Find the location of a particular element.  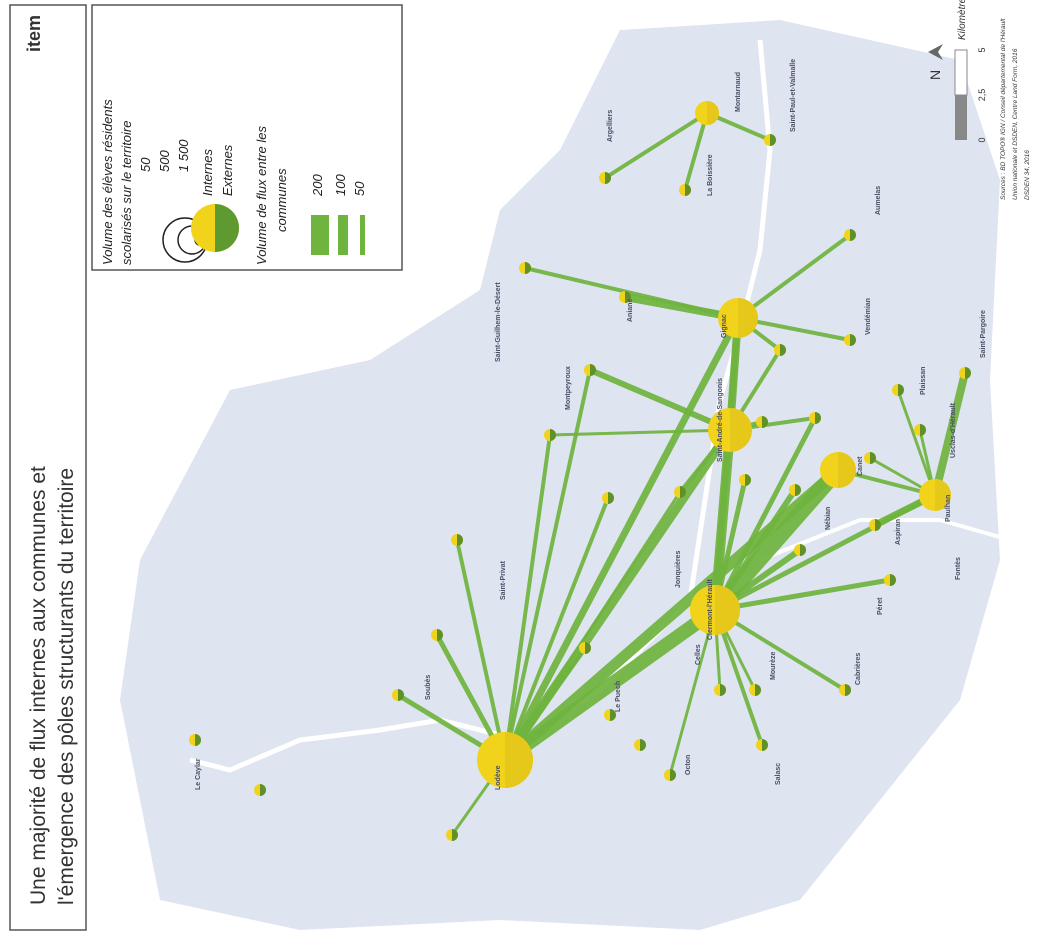

place-label: Lodève is located at coordinates (498, 777).